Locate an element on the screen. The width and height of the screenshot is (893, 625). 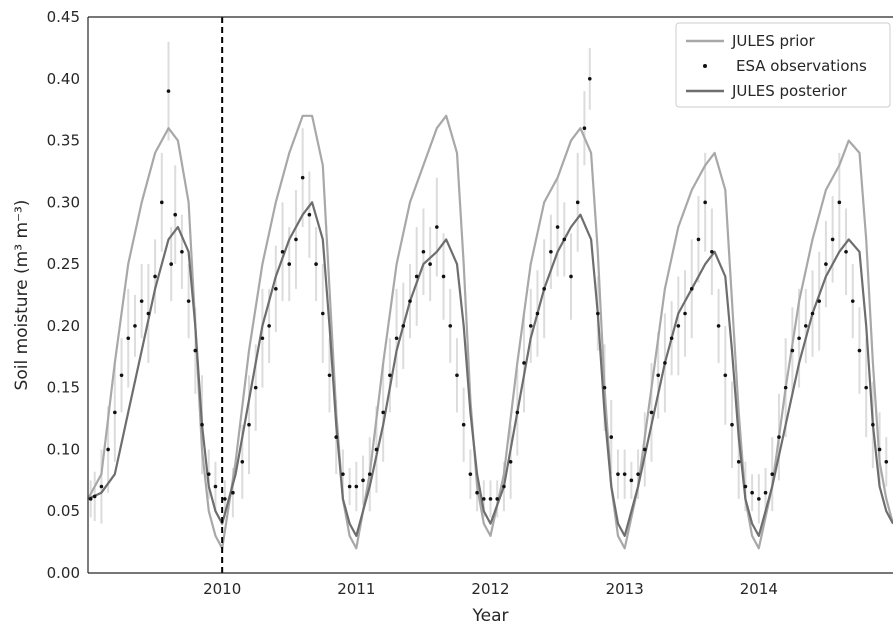
y-tick-label: 0.05 is located at coordinates (63, 511).